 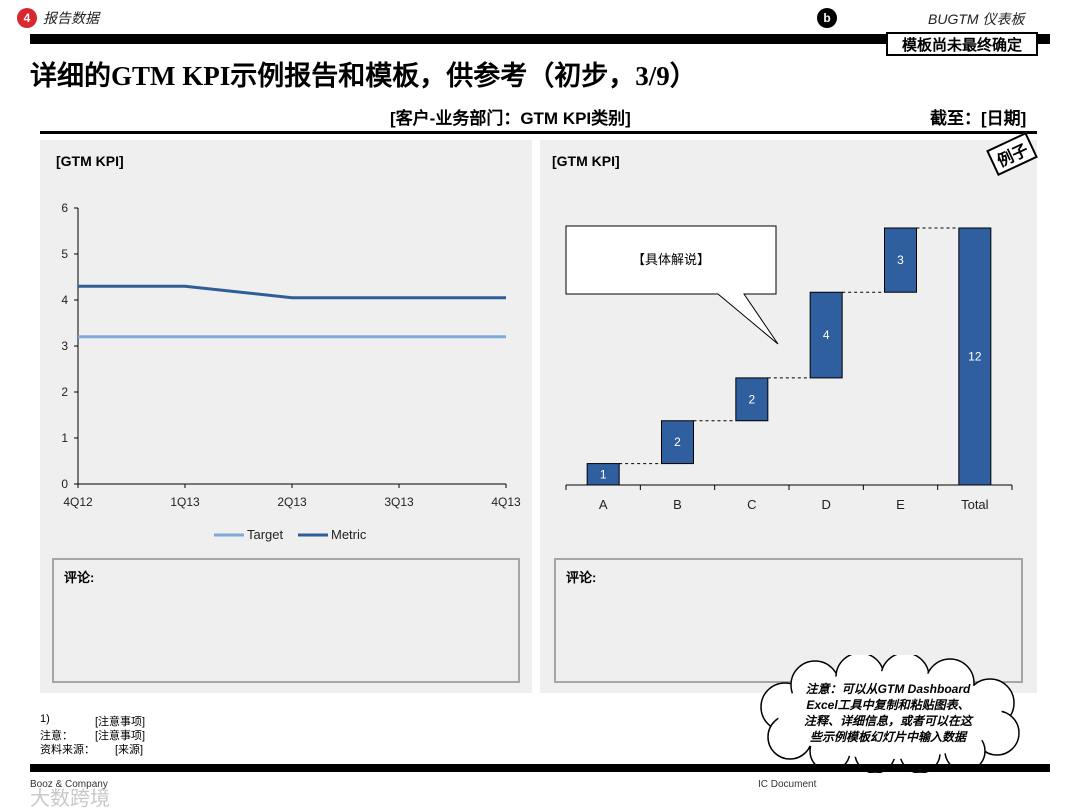 I want to click on right-comment-label: 评论:, so click(x=581, y=577).